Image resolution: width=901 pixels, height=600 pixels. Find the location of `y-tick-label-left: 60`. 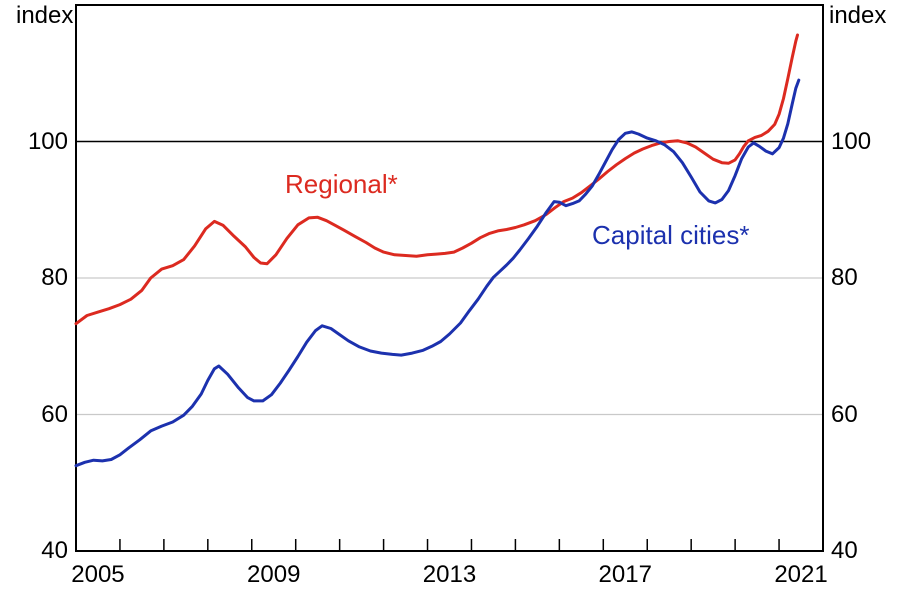

y-tick-label-left: 60 is located at coordinates (54, 414).